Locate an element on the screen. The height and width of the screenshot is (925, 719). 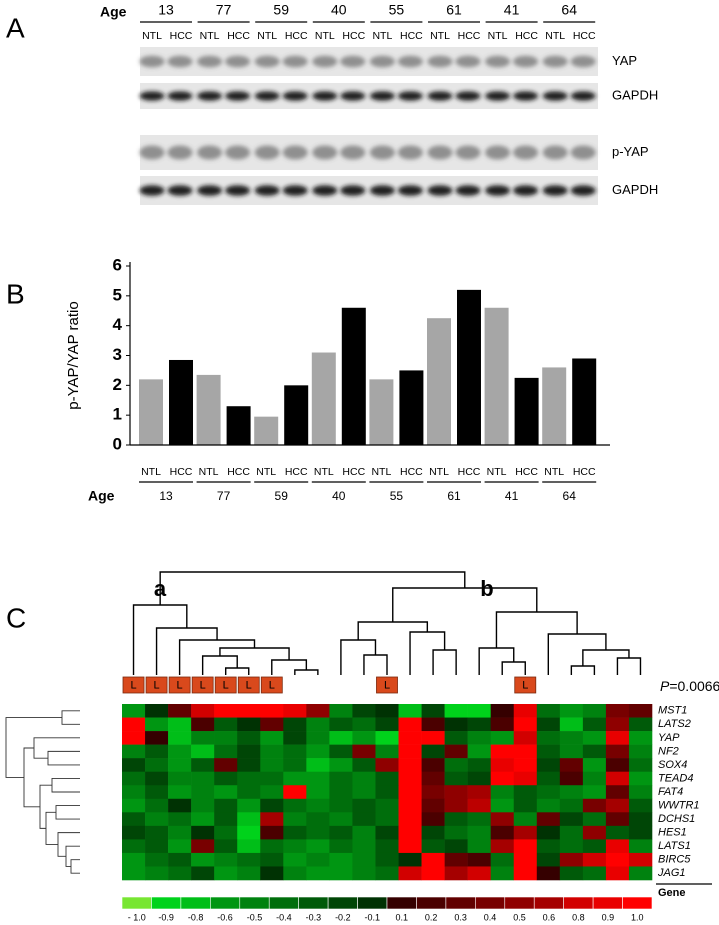
row-label: SOX4 is located at coordinates (672, 765).